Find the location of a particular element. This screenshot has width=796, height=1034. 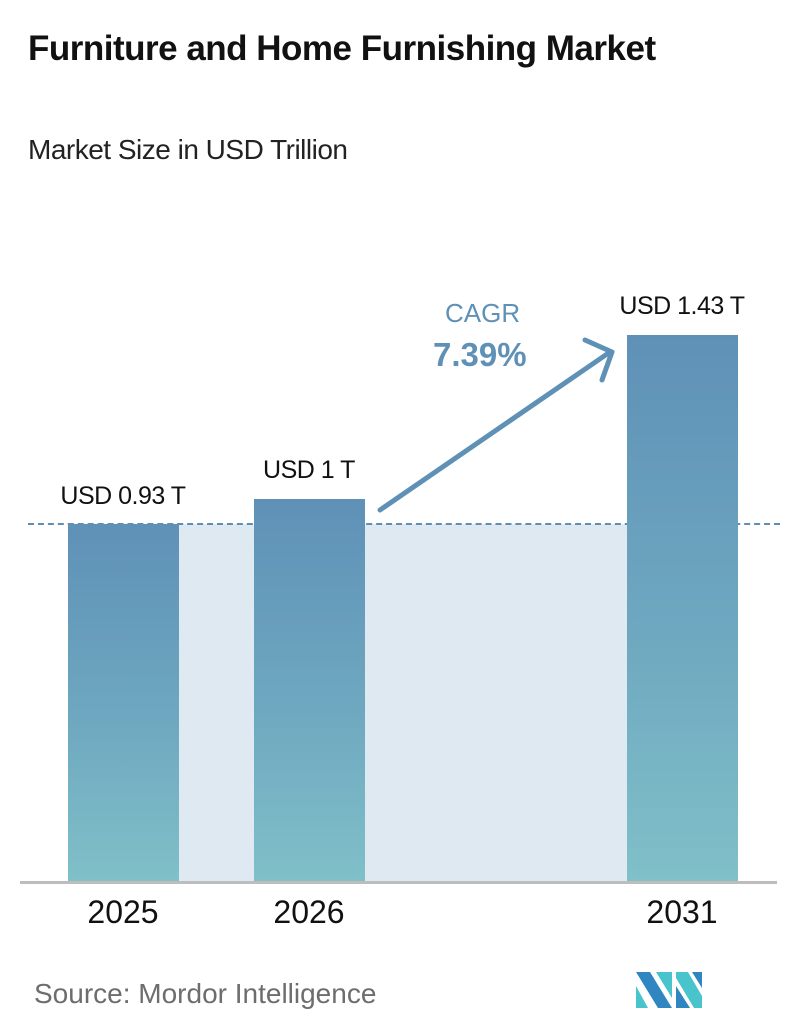

chart-title: Furniture and Home Furnishing Market is located at coordinates (342, 48).